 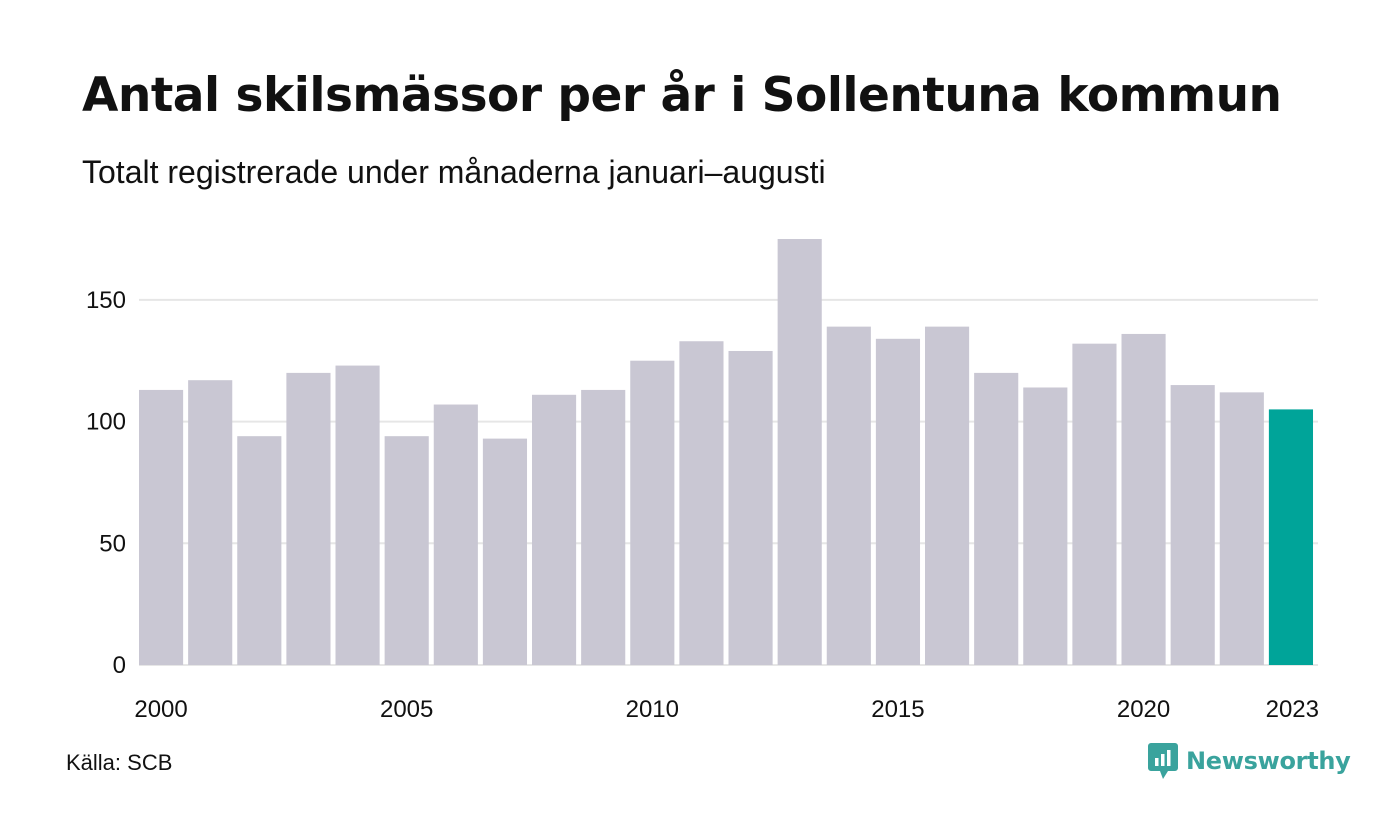 What do you see at coordinates (652, 512) in the screenshot?
I see `bar-2010` at bounding box center [652, 512].